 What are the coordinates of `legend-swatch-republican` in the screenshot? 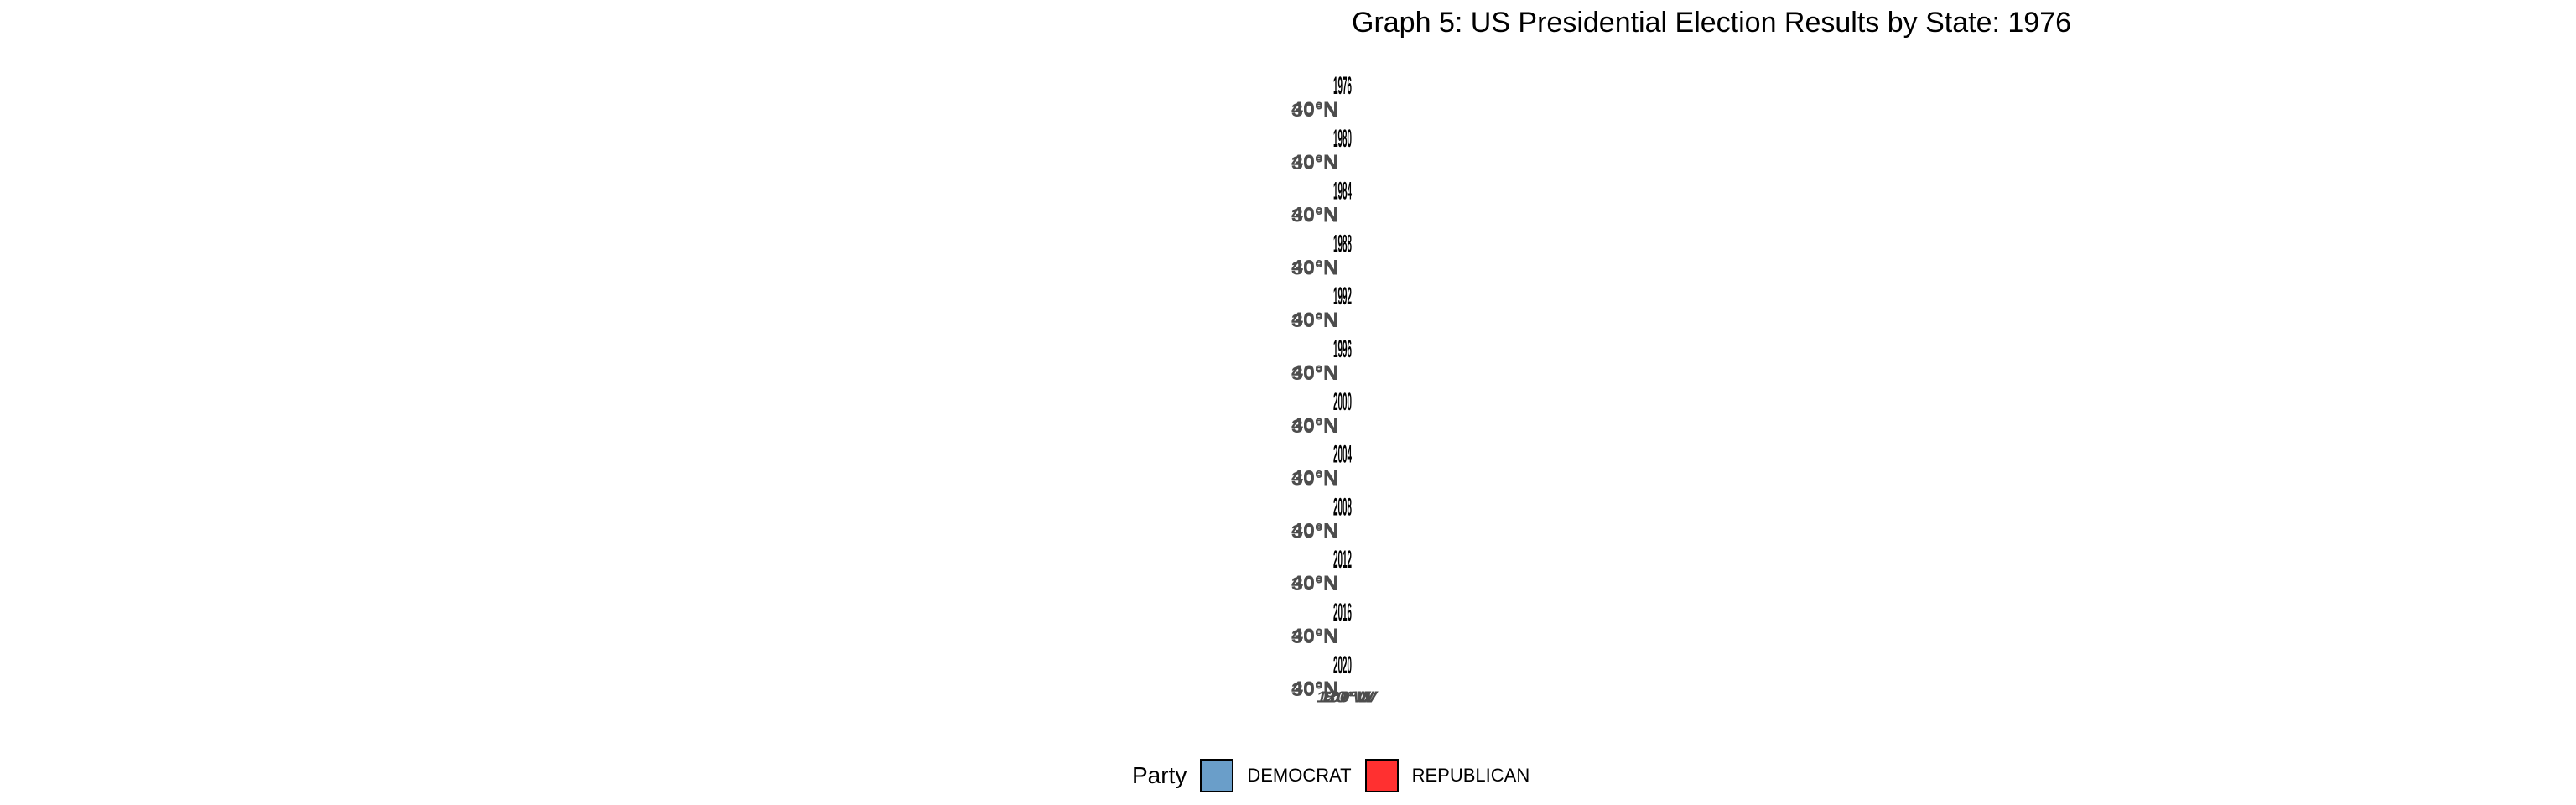 It's located at (1381, 775).